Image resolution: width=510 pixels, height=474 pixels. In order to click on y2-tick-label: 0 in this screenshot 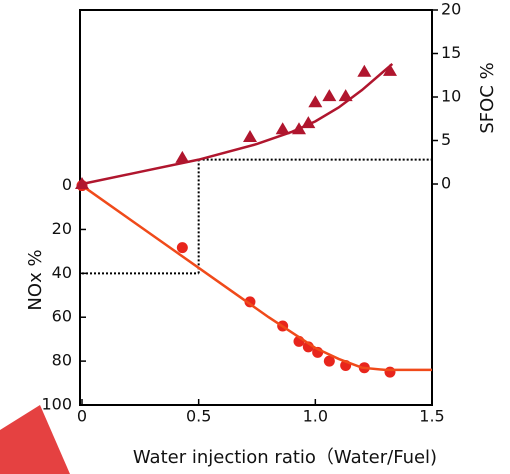, I will do `click(446, 183)`.